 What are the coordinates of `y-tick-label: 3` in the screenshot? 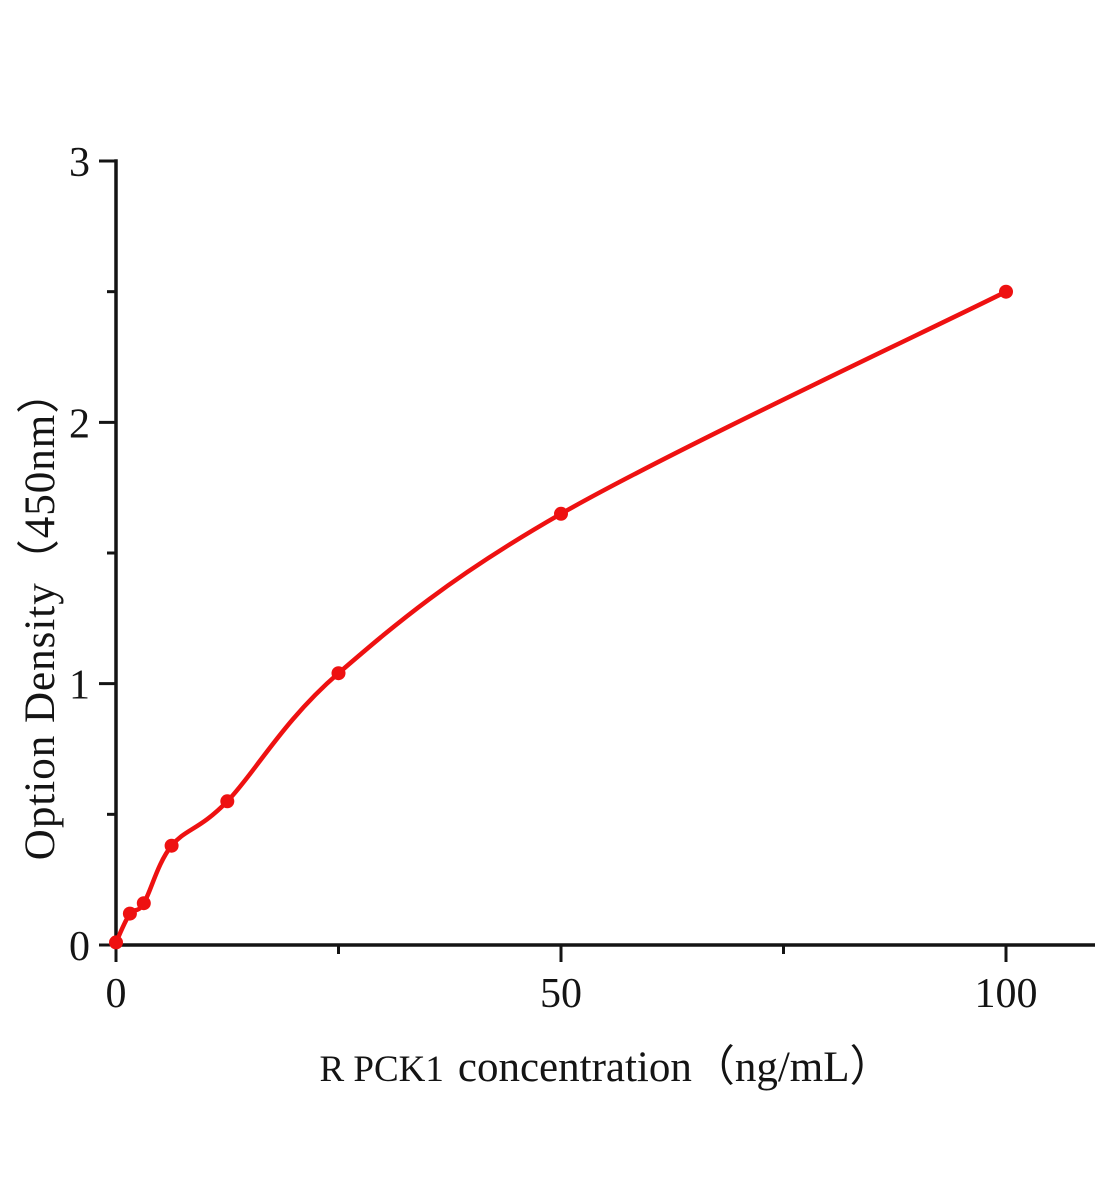 It's located at (79, 163).